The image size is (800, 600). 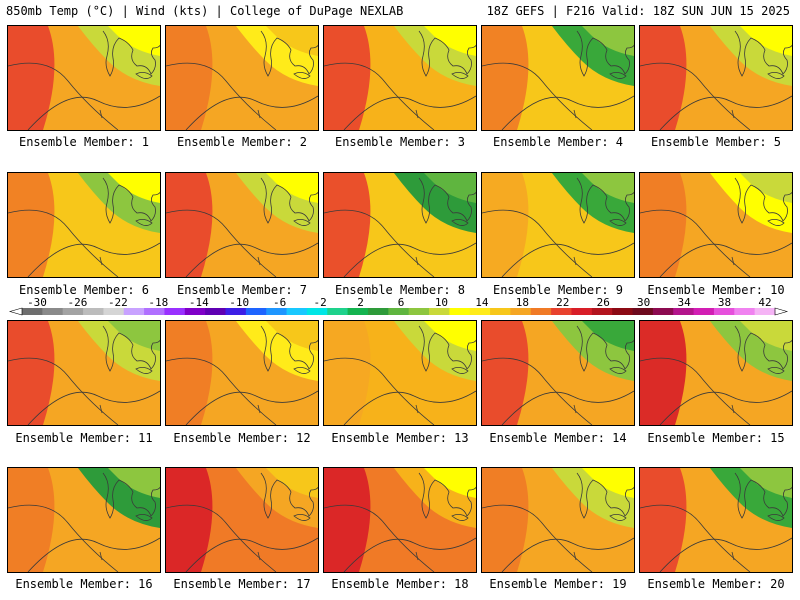 I want to click on colorbar-tick-label: -22, so click(x=118, y=303).